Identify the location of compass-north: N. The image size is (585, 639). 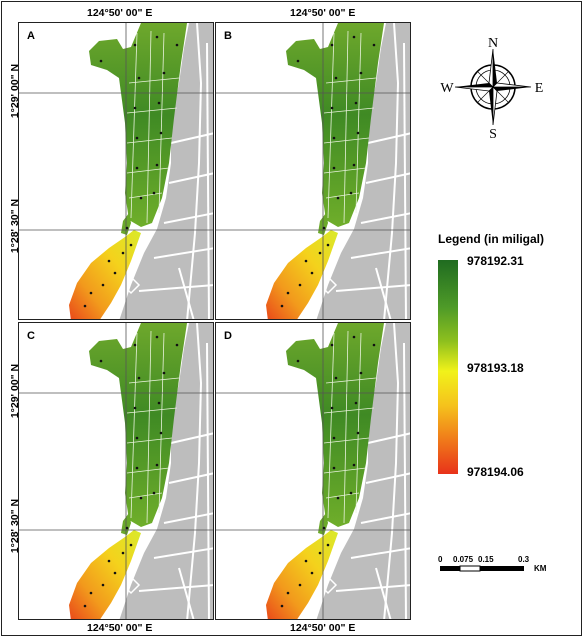
(493, 43).